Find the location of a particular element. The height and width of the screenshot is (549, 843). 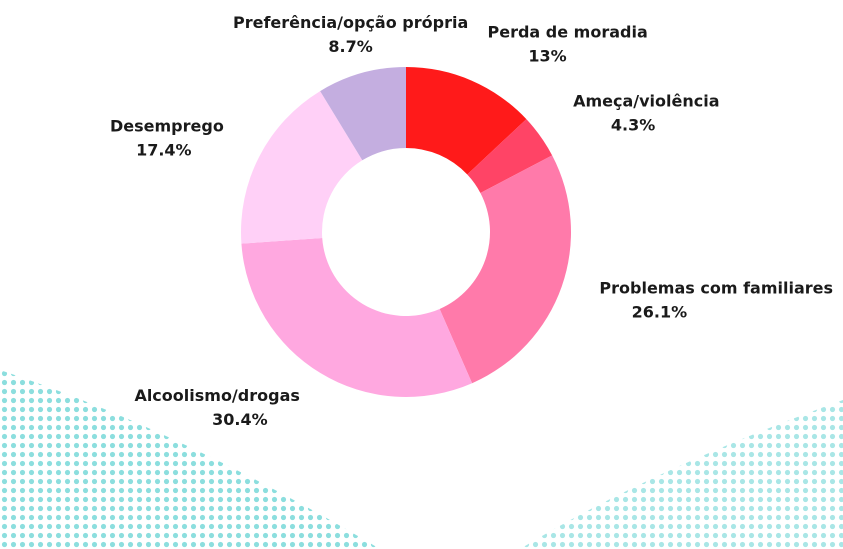

segment-value-label: 8.7% is located at coordinates (350, 46).